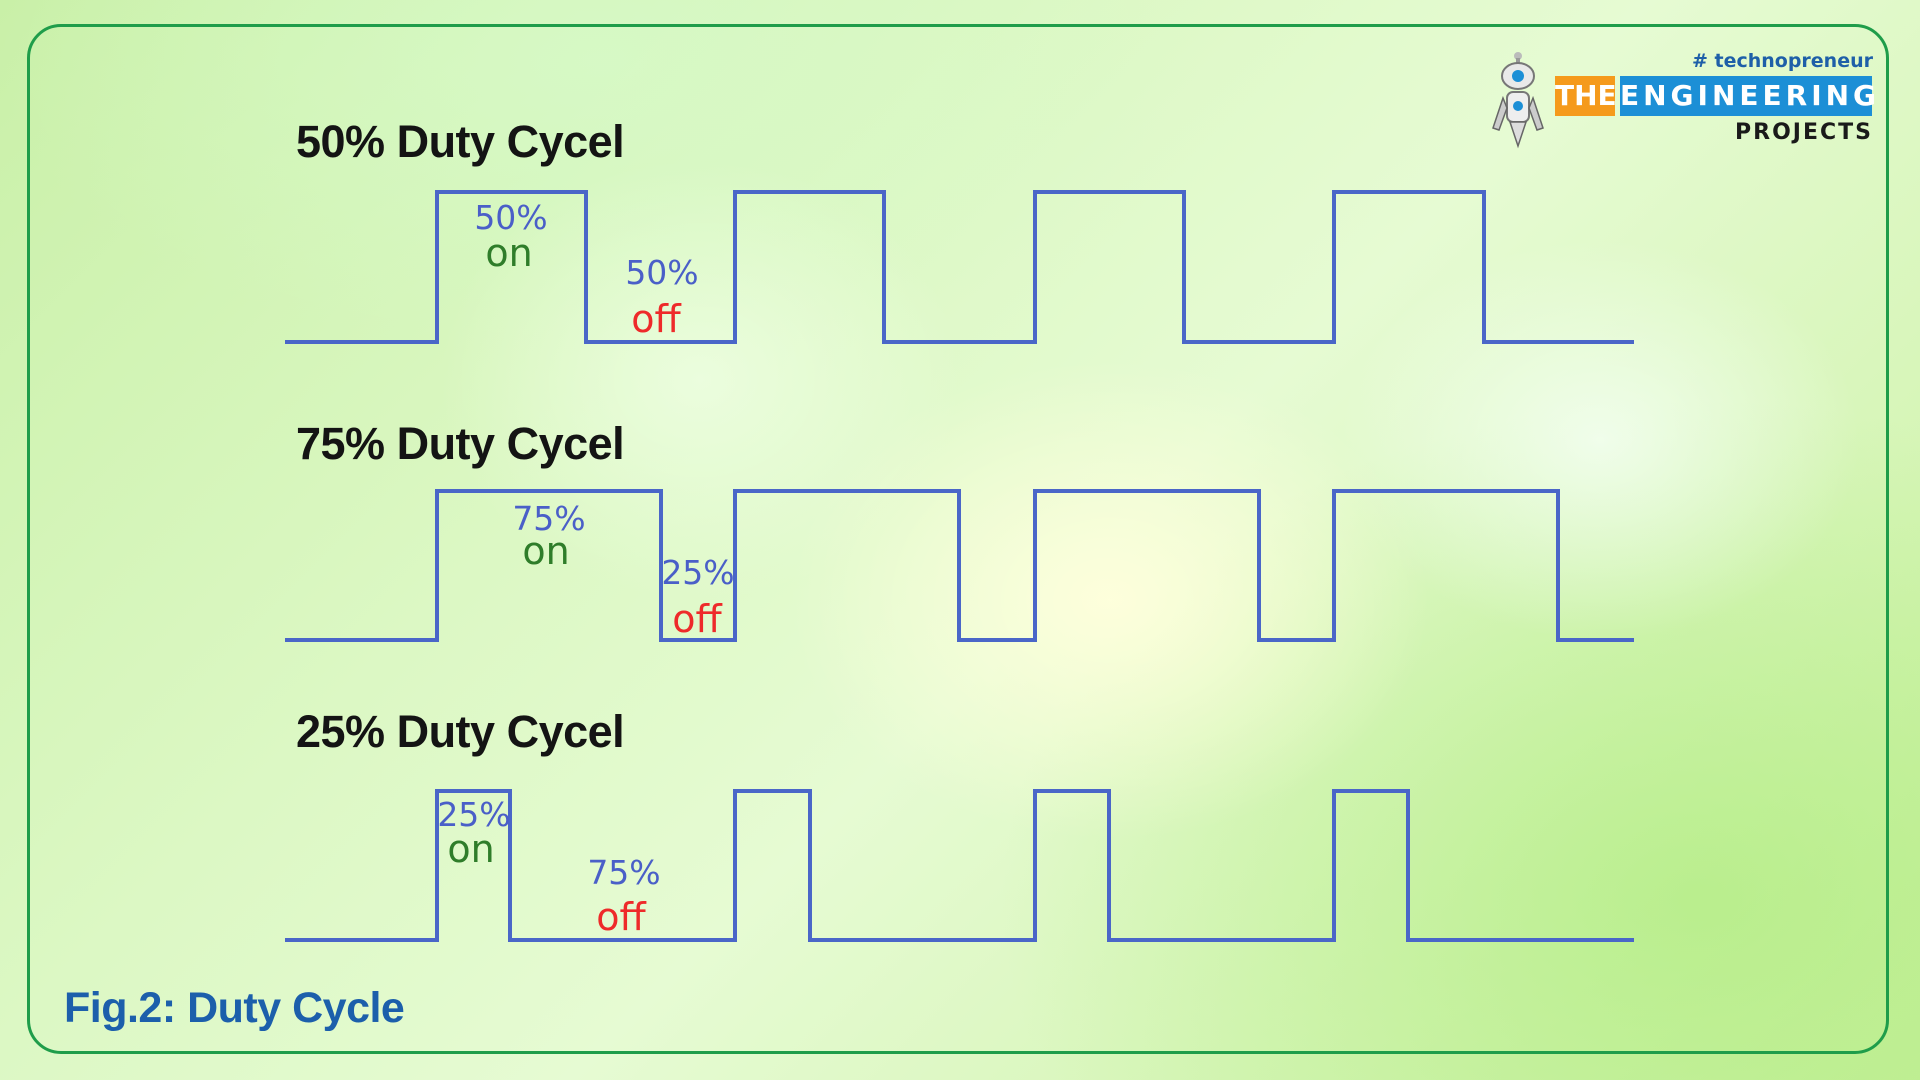 The image size is (1920, 1080). I want to click on figure-caption: Fig.2: Duty Cycle, so click(234, 1008).